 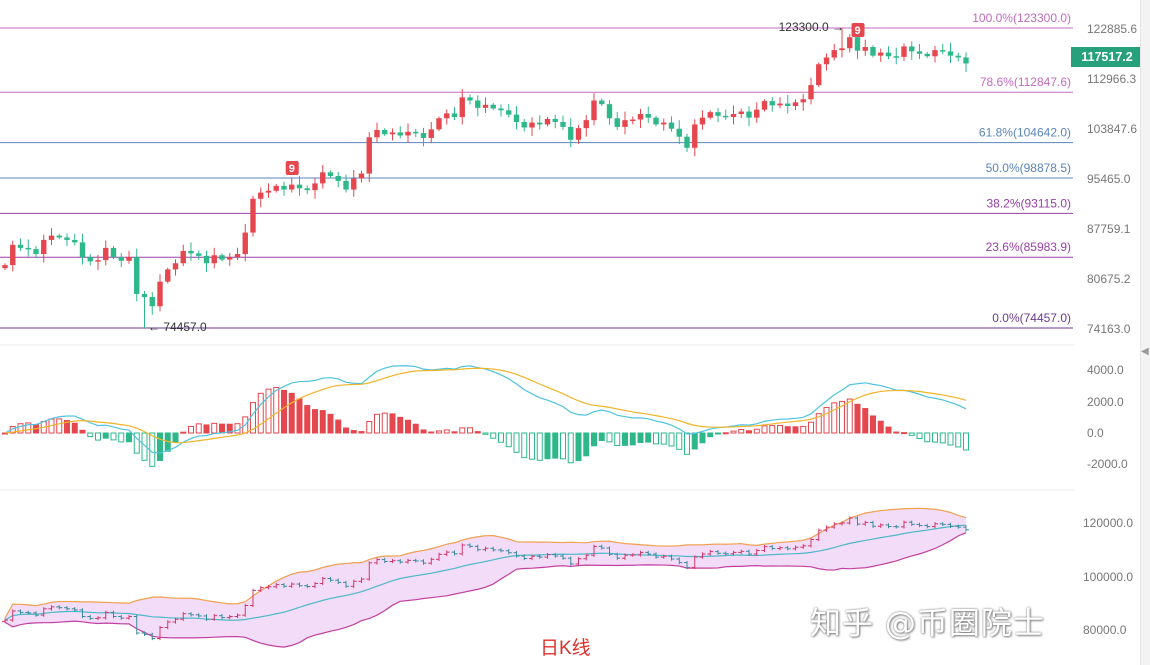 What do you see at coordinates (1145, 332) in the screenshot?
I see `scrollbar` at bounding box center [1145, 332].